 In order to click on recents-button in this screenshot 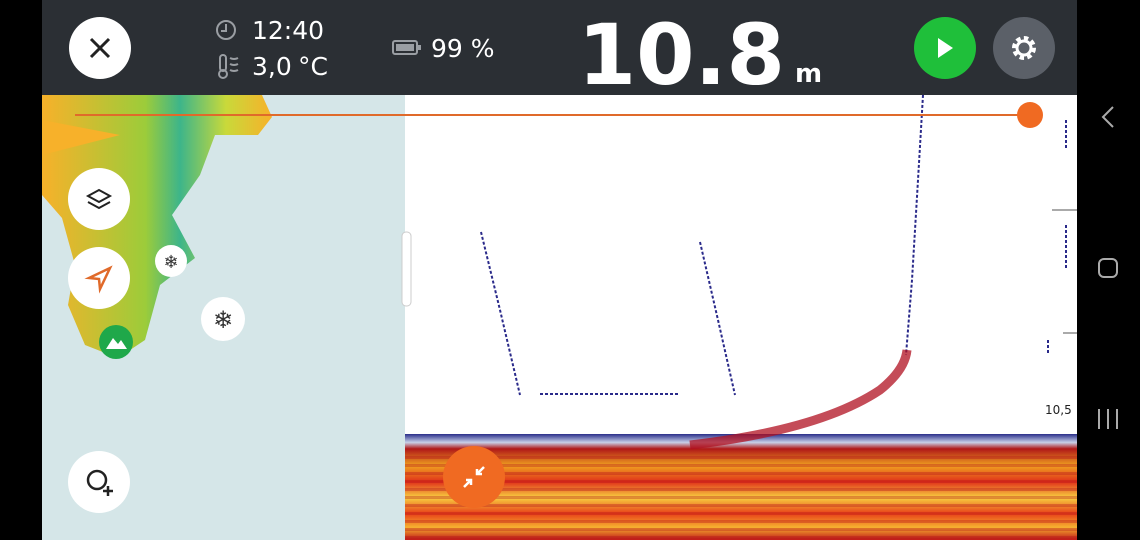, I will do `click(1108, 419)`.